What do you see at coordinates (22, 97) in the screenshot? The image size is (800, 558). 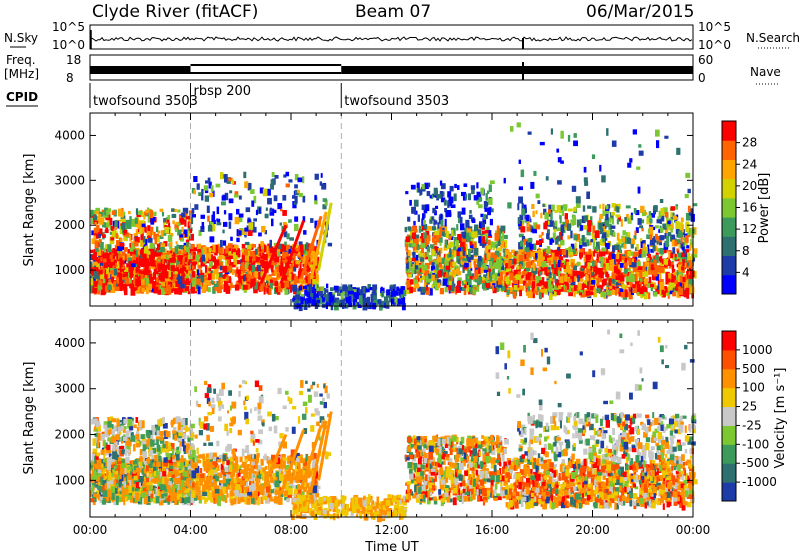 I see `cpid-label: CPID` at bounding box center [22, 97].